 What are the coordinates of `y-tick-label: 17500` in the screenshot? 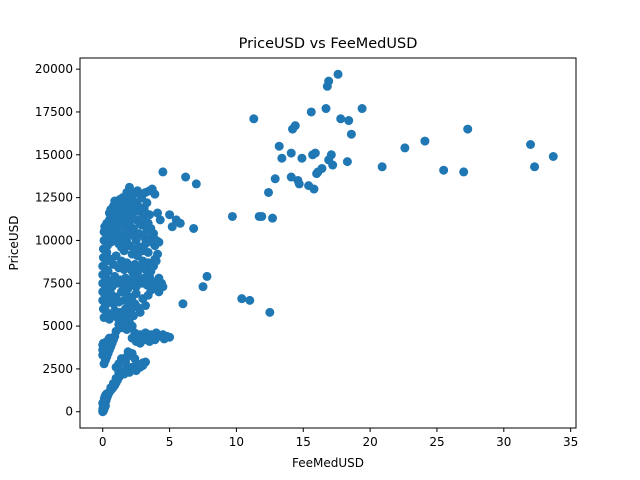 It's located at (54, 112).